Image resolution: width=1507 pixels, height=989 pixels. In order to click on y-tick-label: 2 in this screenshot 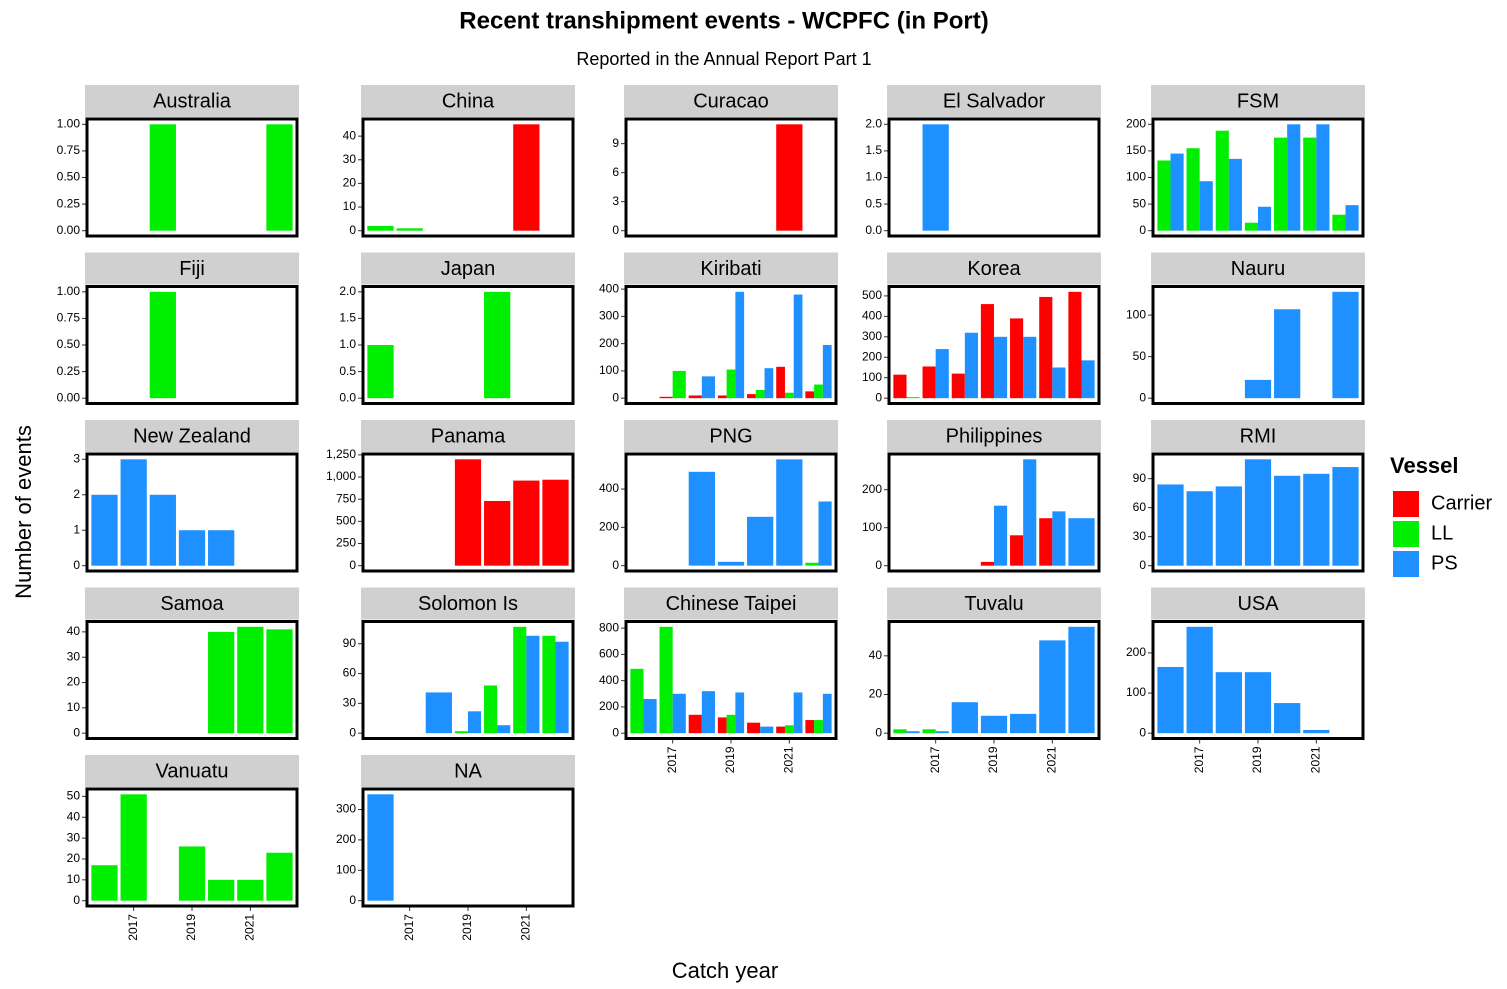, I will do `click(76, 494)`.